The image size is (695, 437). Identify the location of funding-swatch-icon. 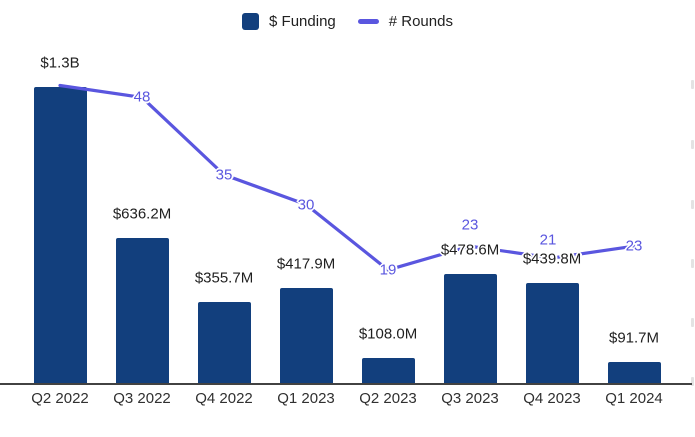
(251, 21).